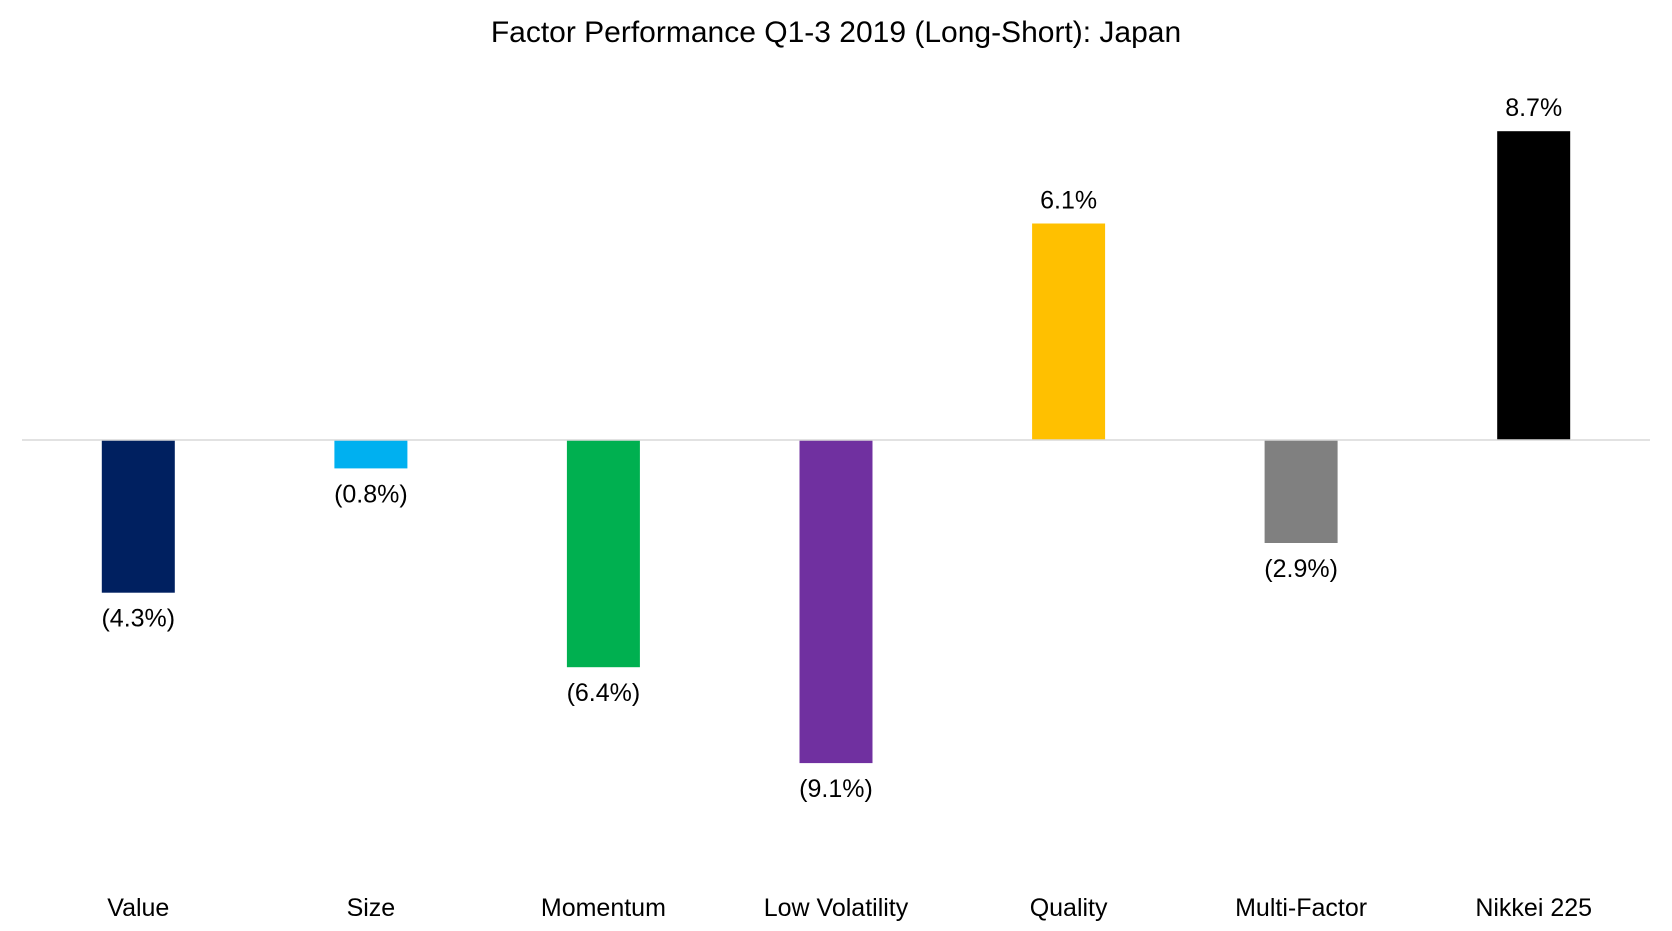 Image resolution: width=1672 pixels, height=931 pixels. Describe the element at coordinates (604, 693) in the screenshot. I see `data-label: (6.4%)` at that location.